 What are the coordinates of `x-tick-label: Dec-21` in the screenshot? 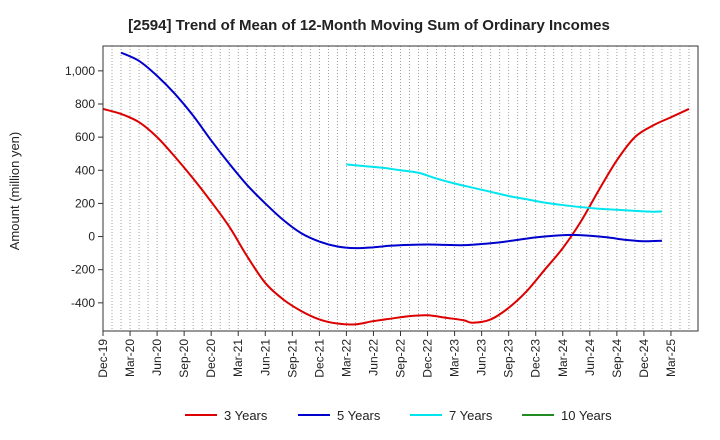 It's located at (319, 358).